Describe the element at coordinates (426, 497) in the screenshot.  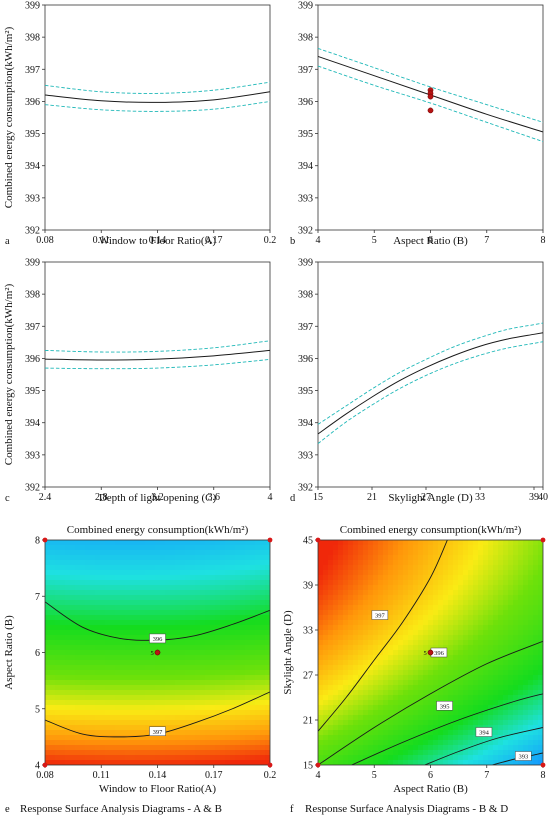
I see `x-tick-label: 27` at that location.